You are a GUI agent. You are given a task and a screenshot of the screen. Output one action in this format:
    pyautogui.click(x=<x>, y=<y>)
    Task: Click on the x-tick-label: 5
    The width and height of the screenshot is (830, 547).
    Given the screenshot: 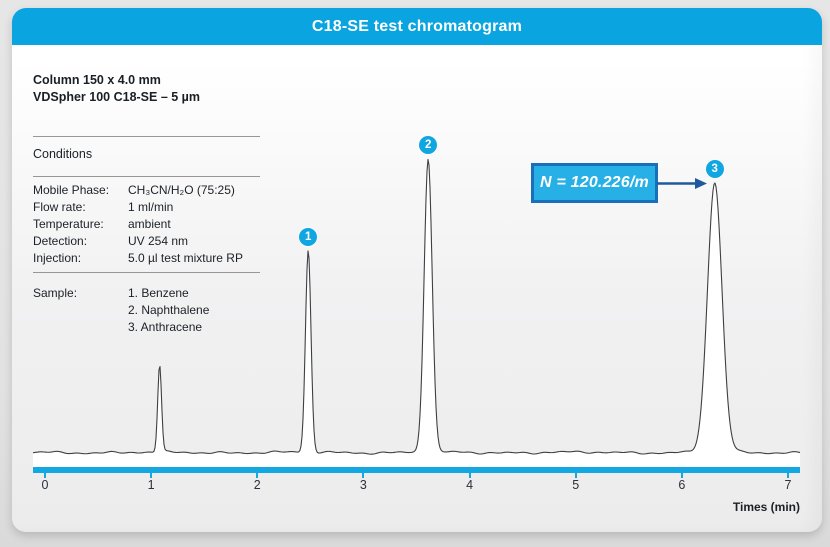 What is the action you would take?
    pyautogui.click(x=576, y=485)
    